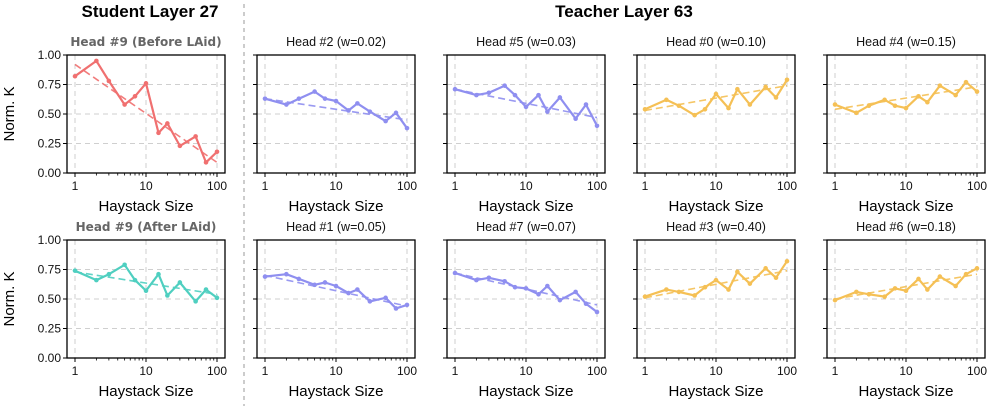 This screenshot has height=410, width=996. I want to click on teacher-header: Teacher Layer 63, so click(624, 11).